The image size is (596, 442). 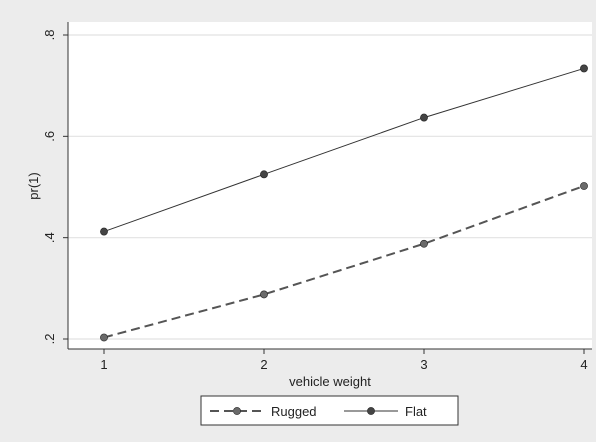 I want to click on x-tick-label: 3, so click(x=423, y=364).